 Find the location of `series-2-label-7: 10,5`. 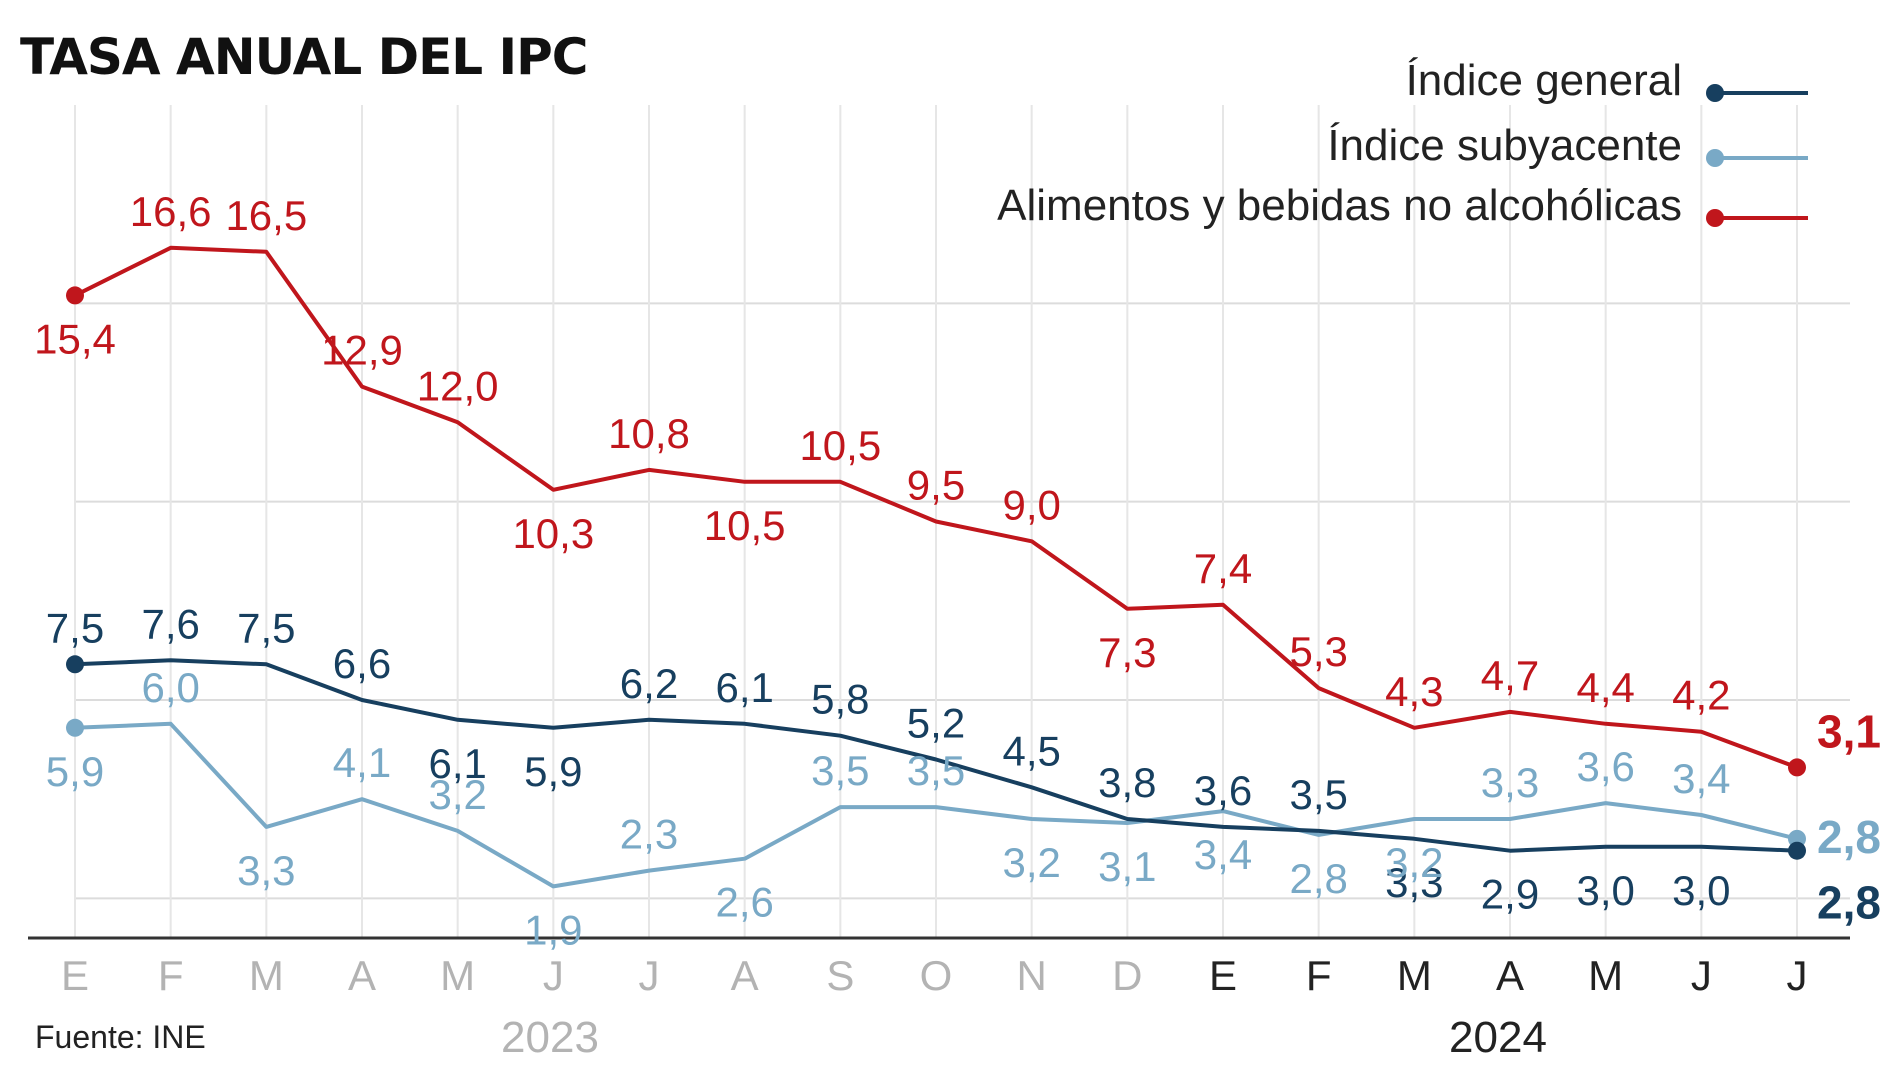

series-2-label-7: 10,5 is located at coordinates (745, 525).